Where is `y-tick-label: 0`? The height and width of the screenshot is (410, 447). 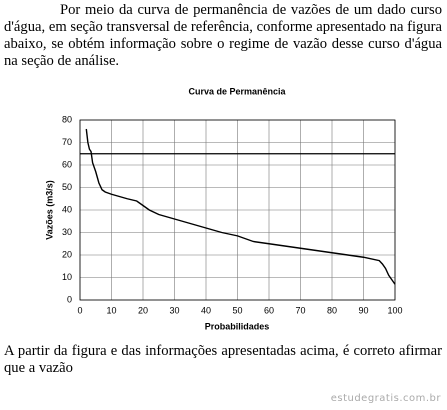 y-tick-label: 0 is located at coordinates (69, 299).